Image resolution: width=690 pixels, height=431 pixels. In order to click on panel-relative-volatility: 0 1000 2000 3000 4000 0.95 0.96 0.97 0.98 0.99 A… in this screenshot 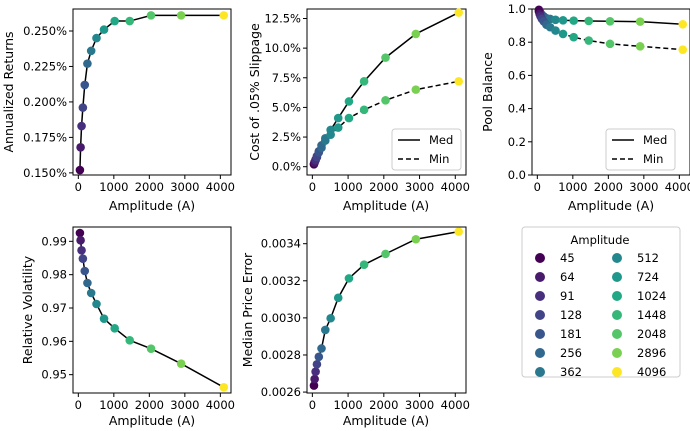, I will do `click(127, 327)`.